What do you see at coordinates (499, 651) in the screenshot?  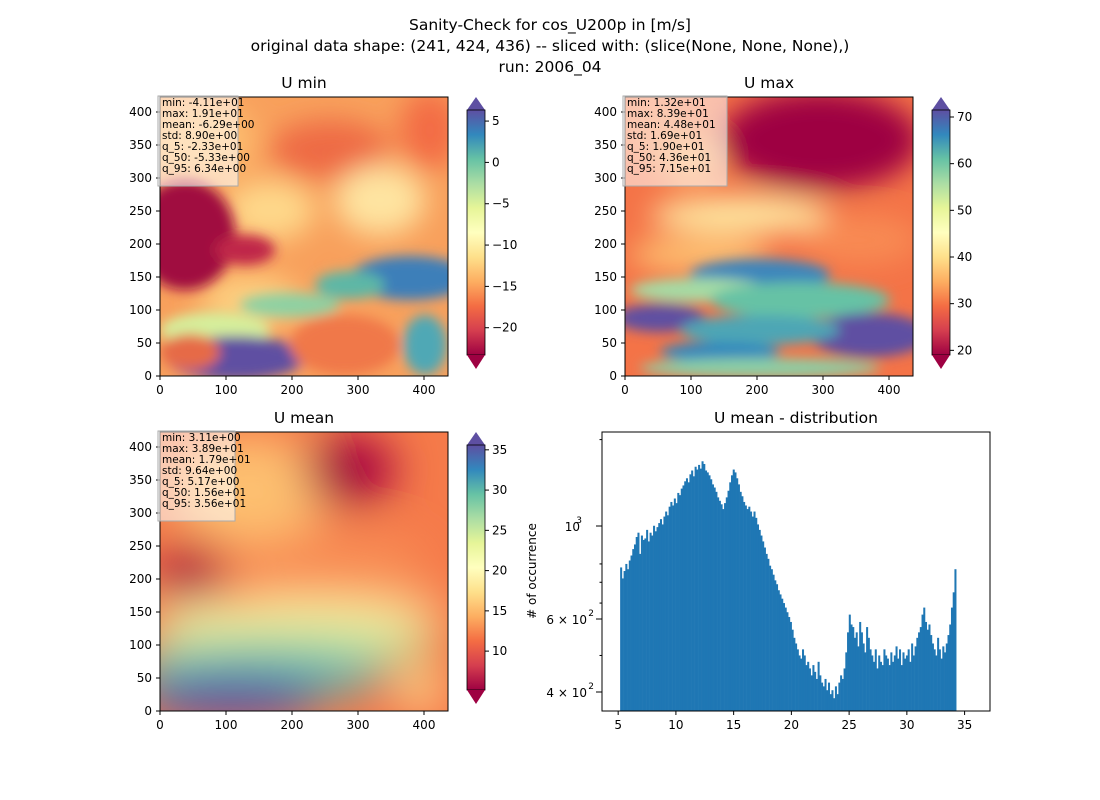 I see `colorbar-tick-label: 10` at bounding box center [499, 651].